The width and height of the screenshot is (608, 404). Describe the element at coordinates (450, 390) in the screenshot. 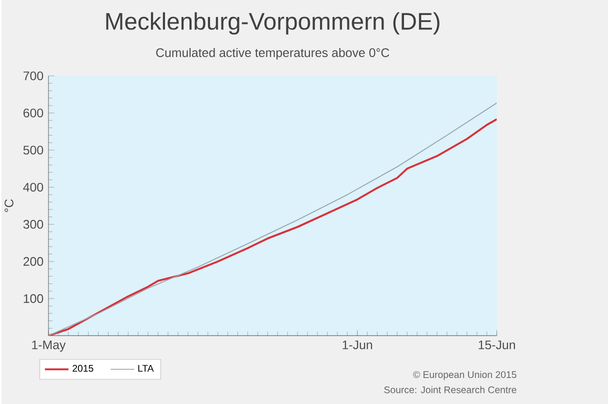

I see `source-note: Source: Joint Research Centre` at that location.